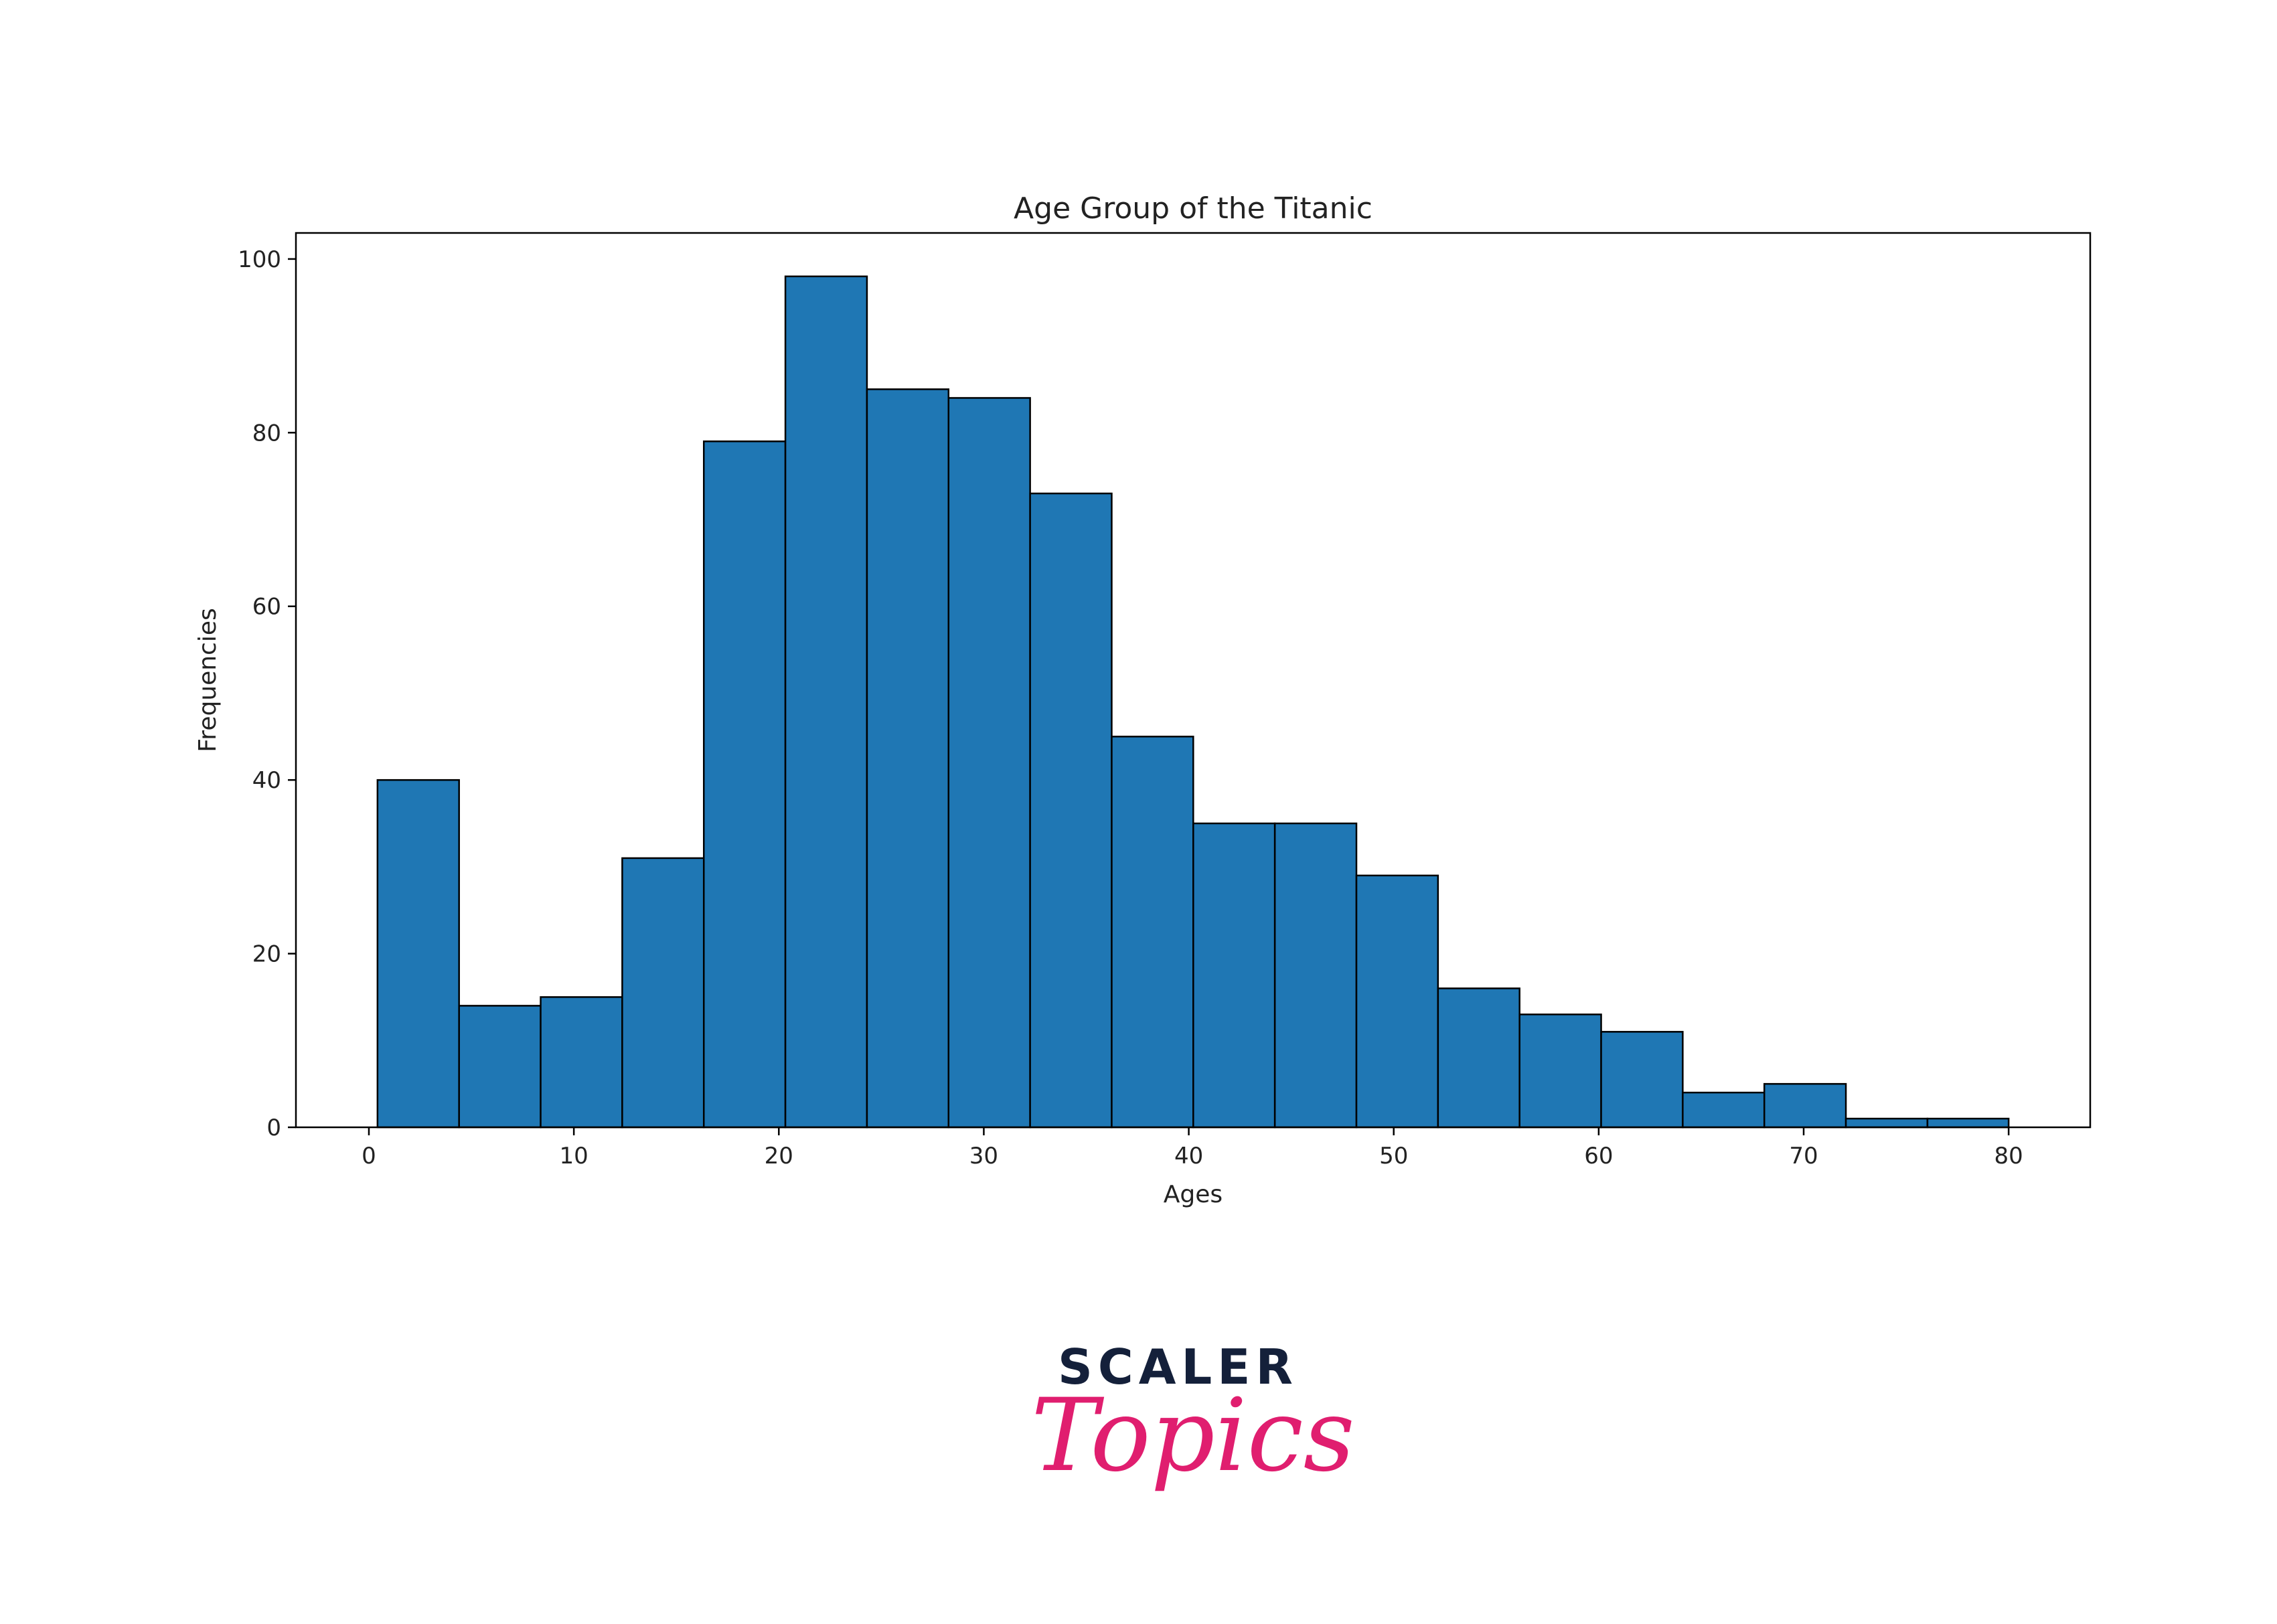  Describe the element at coordinates (574, 1156) in the screenshot. I see `x-tick-label: 10` at that location.